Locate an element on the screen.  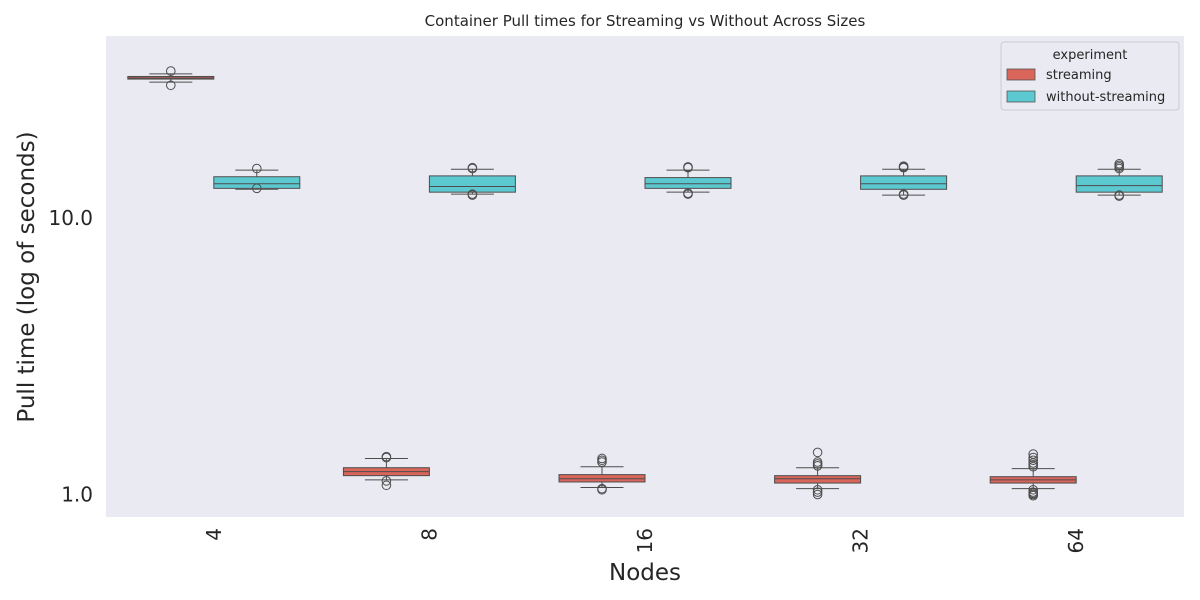
y-tick-label: 10.0 is located at coordinates (70, 218).